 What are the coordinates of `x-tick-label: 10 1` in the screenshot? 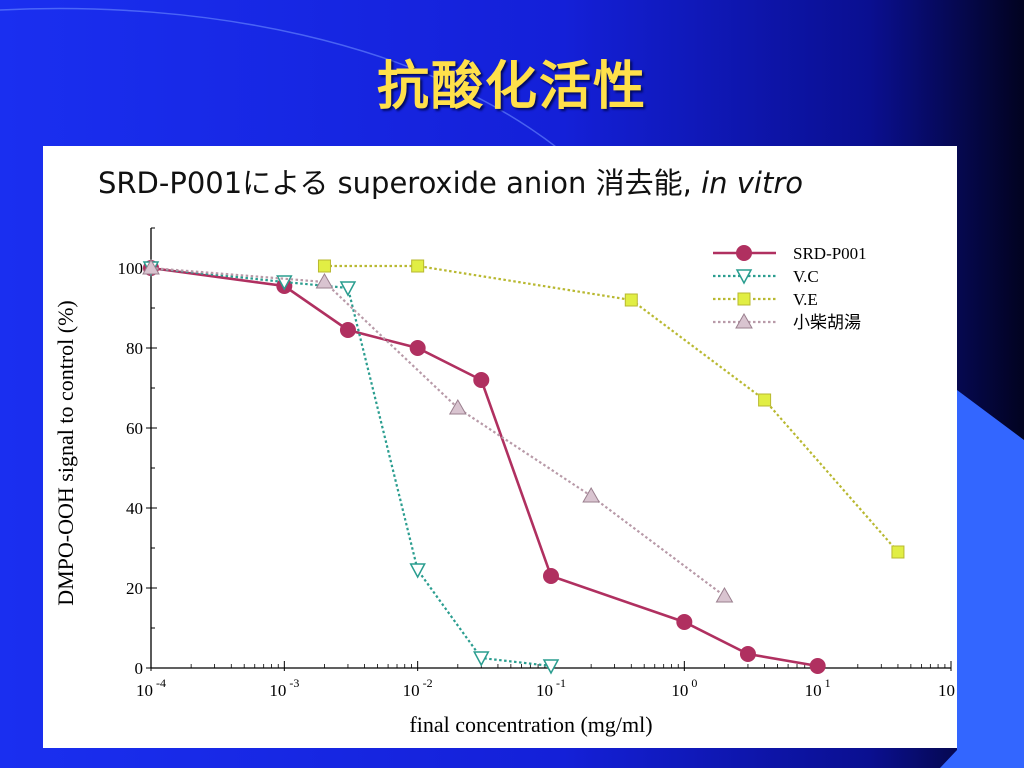 It's located at (818, 688).